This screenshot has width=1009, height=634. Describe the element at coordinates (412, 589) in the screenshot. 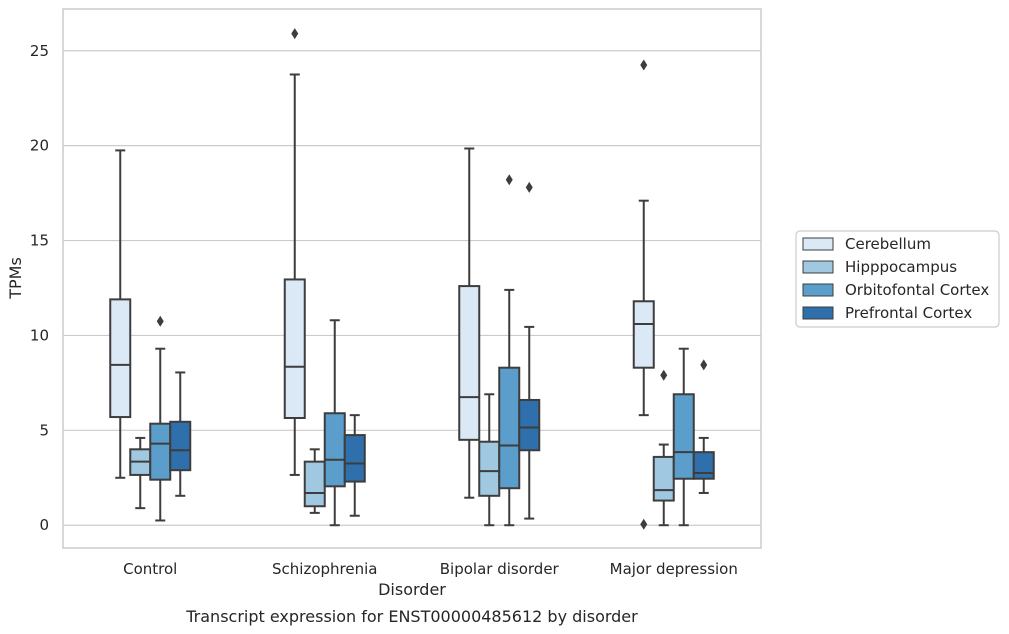

I see `x-axis-label: Disorder` at that location.